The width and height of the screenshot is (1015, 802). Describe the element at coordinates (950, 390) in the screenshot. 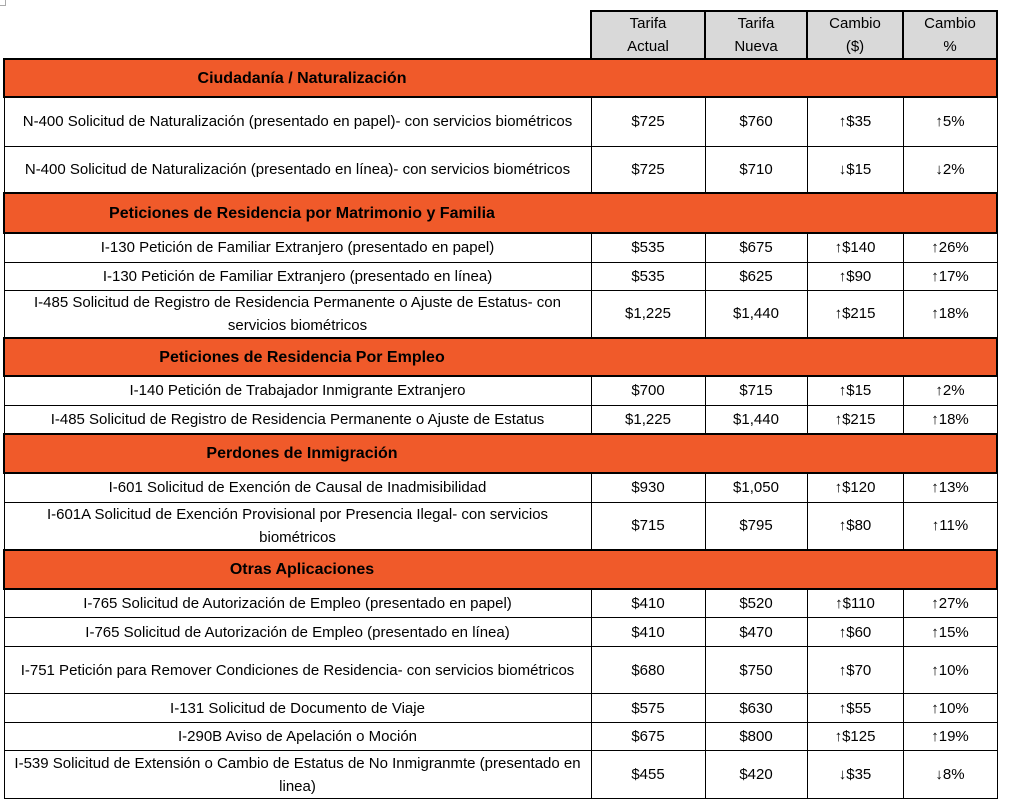

I see `change-percent: ↑2%` at that location.